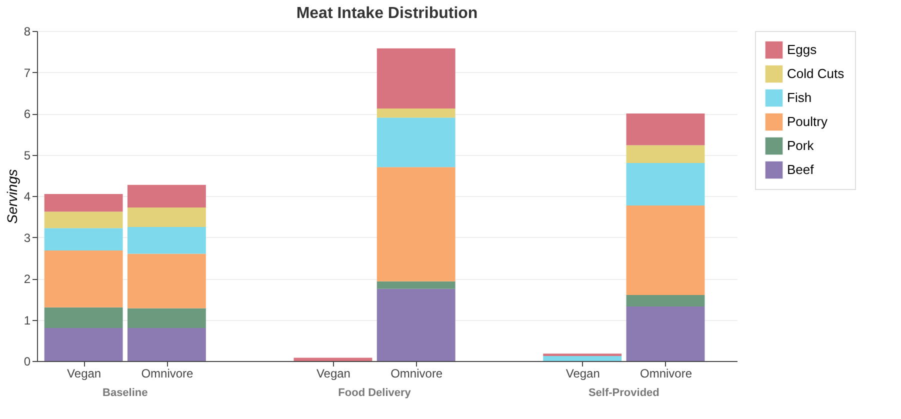 The image size is (901, 419). I want to click on y-tick-label: 2, so click(27, 279).